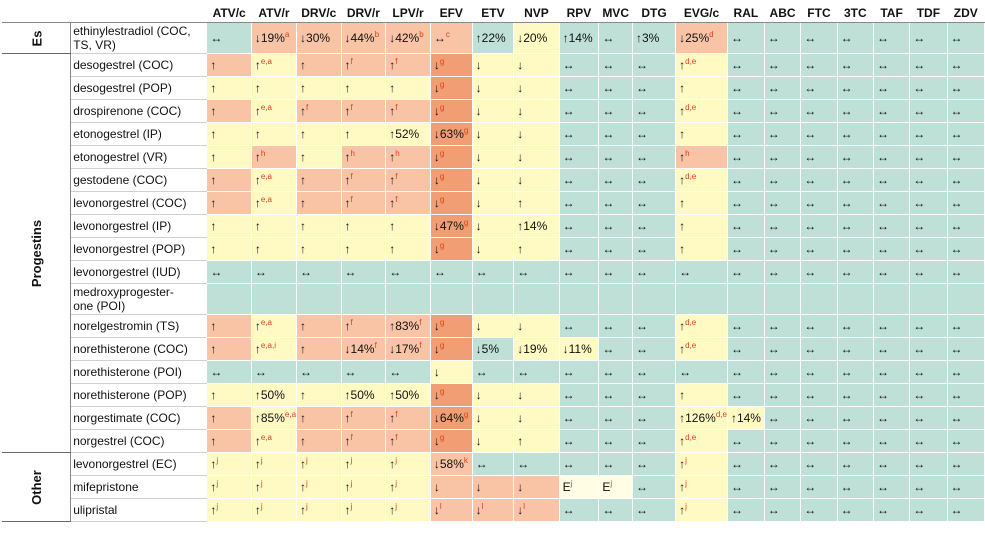 This screenshot has height=546, width=985. What do you see at coordinates (536, 13) in the screenshot?
I see `column-header: NVP` at bounding box center [536, 13].